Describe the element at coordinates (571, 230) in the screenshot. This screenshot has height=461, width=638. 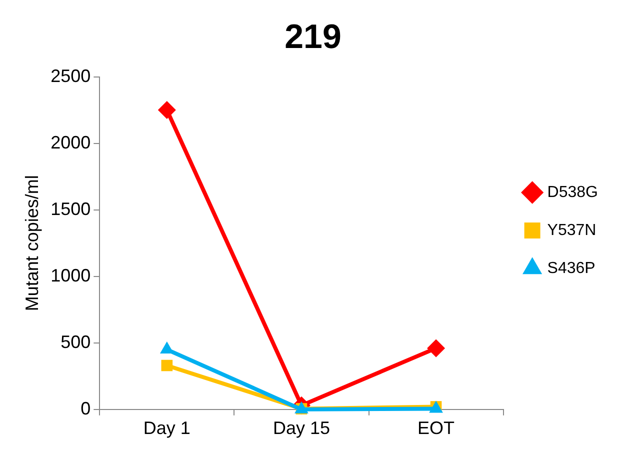
I see `legend-label: Y537N` at that location.